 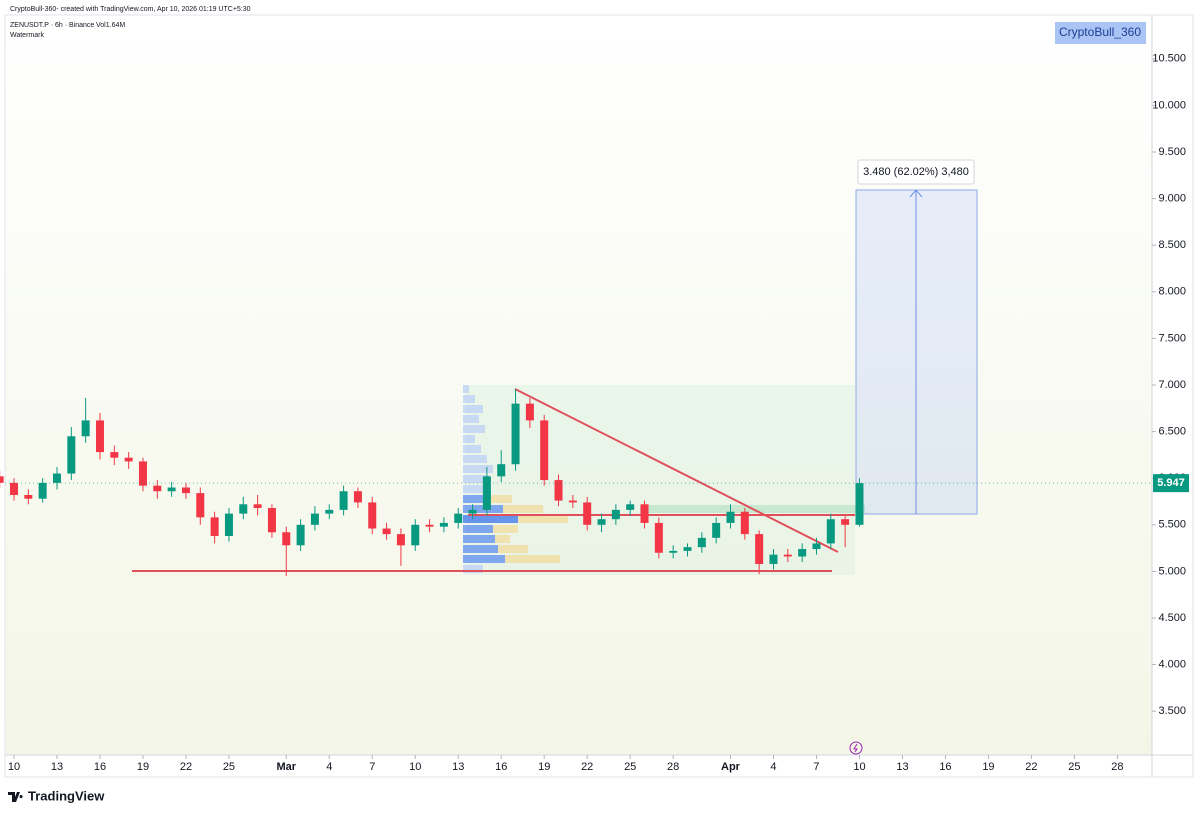 I want to click on y-tick-label: 10.500, so click(x=1169, y=59).